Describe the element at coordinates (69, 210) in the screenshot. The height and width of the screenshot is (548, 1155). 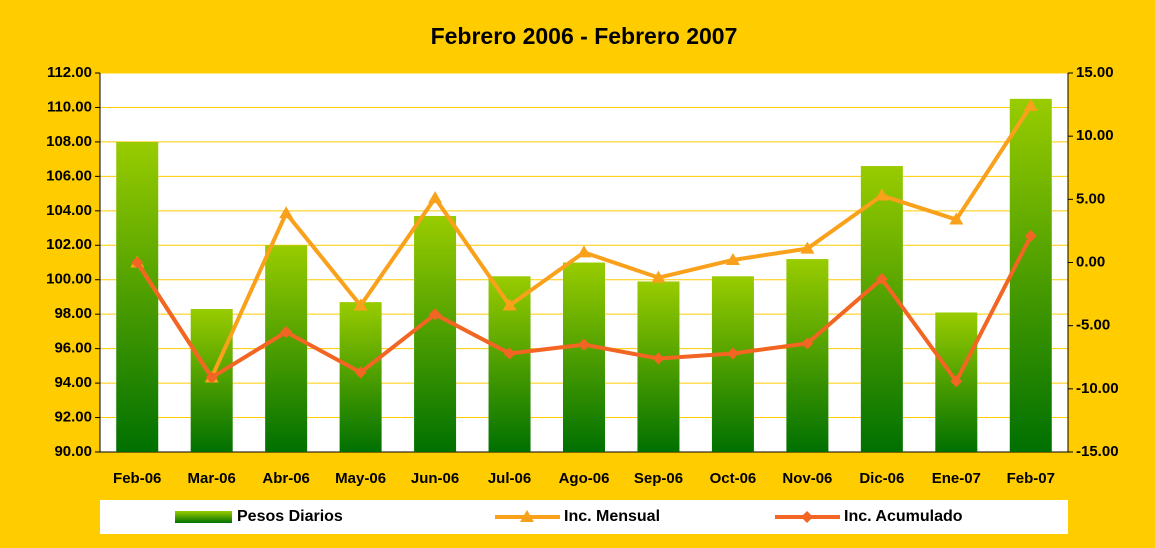
I see `y-tick-label: 104.00` at that location.